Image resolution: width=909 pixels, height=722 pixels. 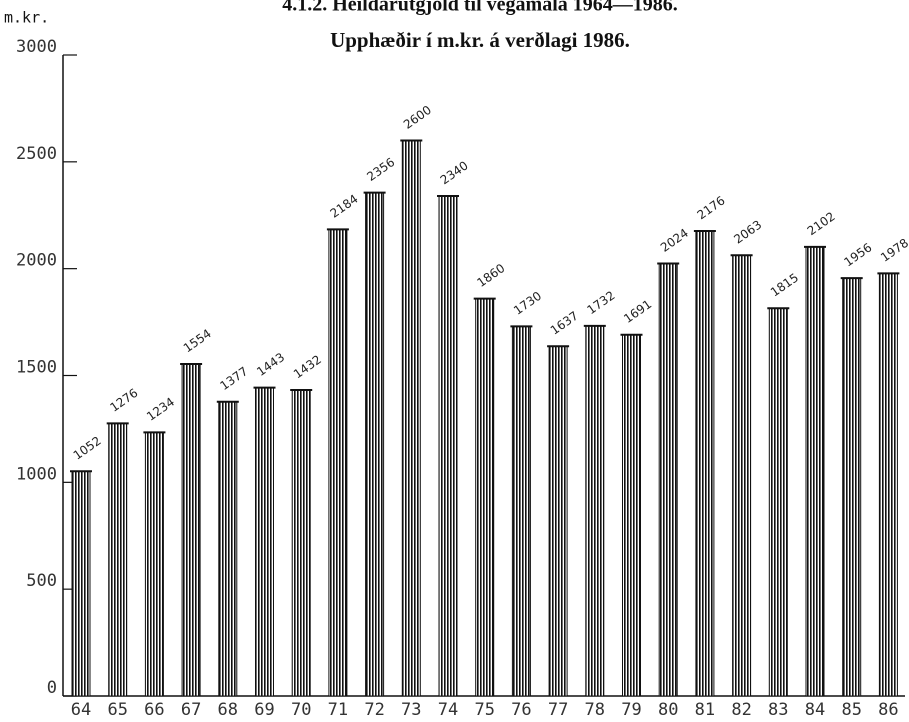 I want to click on value-label: 1730, so click(x=527, y=303).